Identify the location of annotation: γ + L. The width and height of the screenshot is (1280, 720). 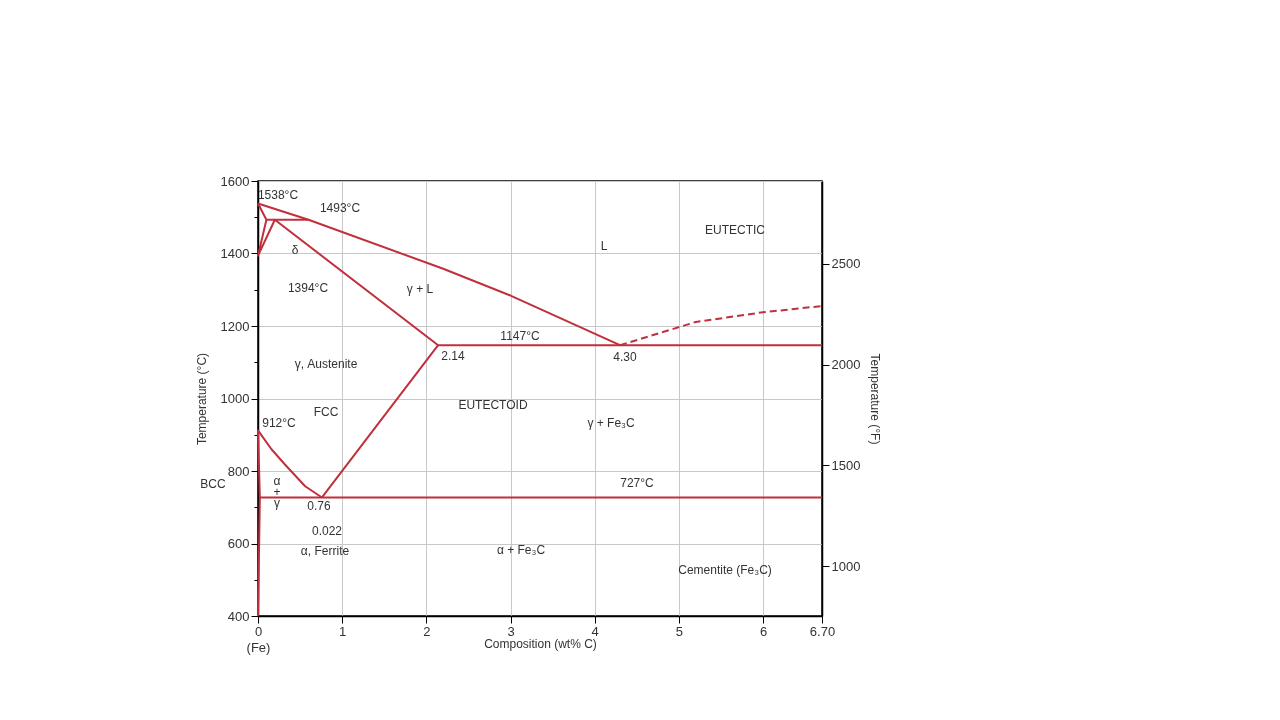
(420, 289).